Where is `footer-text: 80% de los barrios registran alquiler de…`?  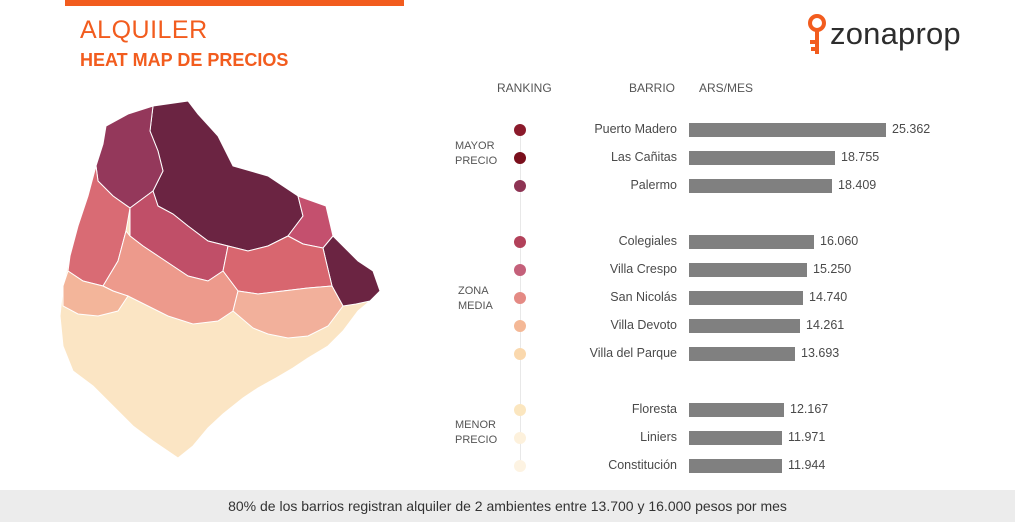 footer-text: 80% de los barrios registran alquiler de… is located at coordinates (507, 506).